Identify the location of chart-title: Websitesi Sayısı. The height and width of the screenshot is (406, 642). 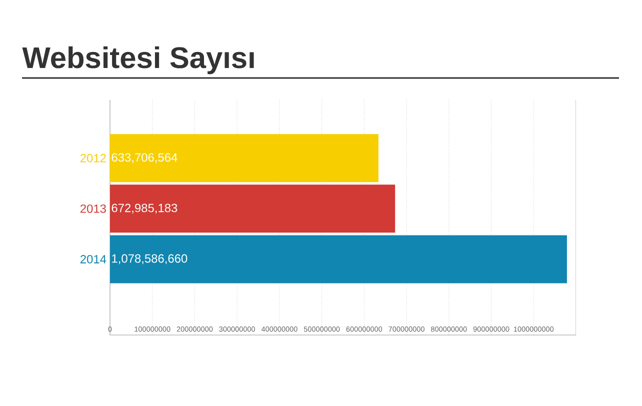
(138, 60).